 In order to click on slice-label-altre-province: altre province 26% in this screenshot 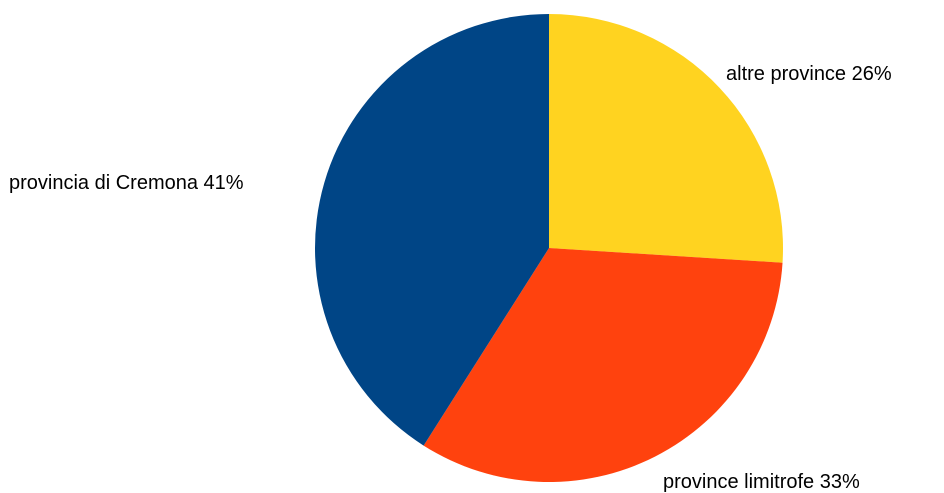, I will do `click(809, 74)`.